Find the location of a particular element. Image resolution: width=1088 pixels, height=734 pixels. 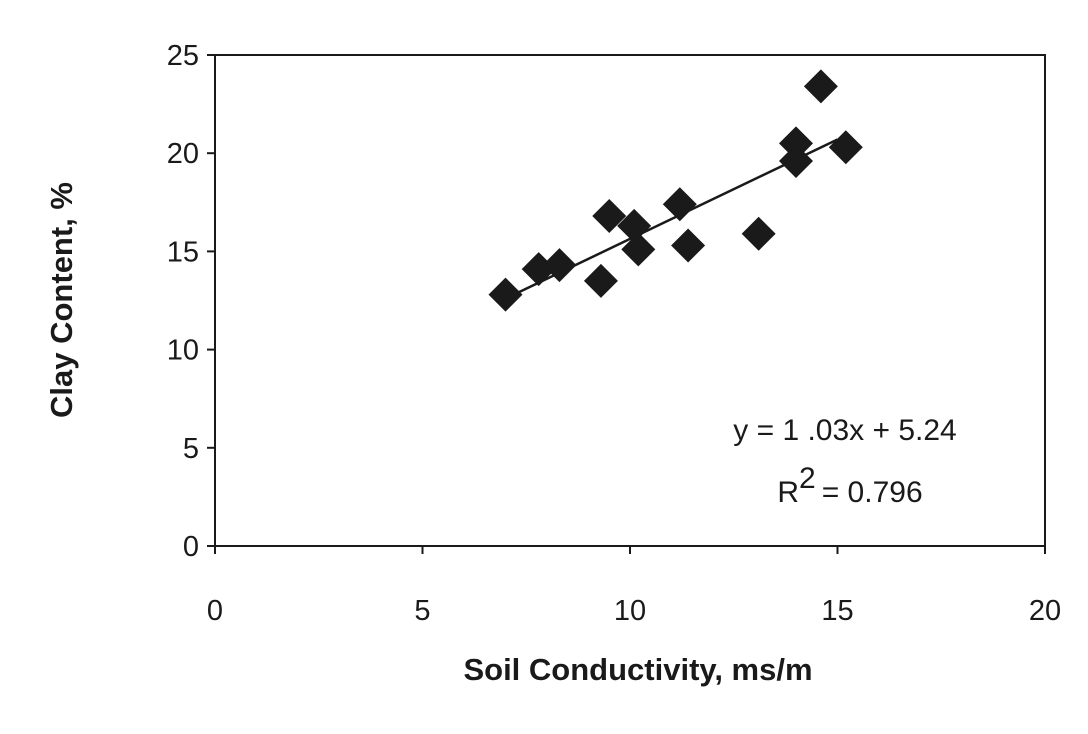

x-tick-label: 5 is located at coordinates (422, 611).